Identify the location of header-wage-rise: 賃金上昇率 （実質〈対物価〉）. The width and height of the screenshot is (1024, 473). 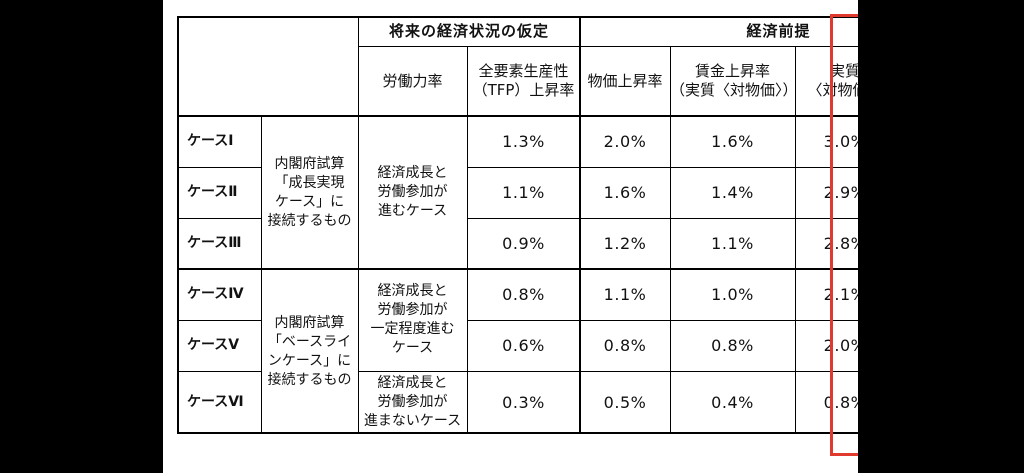
(734, 80).